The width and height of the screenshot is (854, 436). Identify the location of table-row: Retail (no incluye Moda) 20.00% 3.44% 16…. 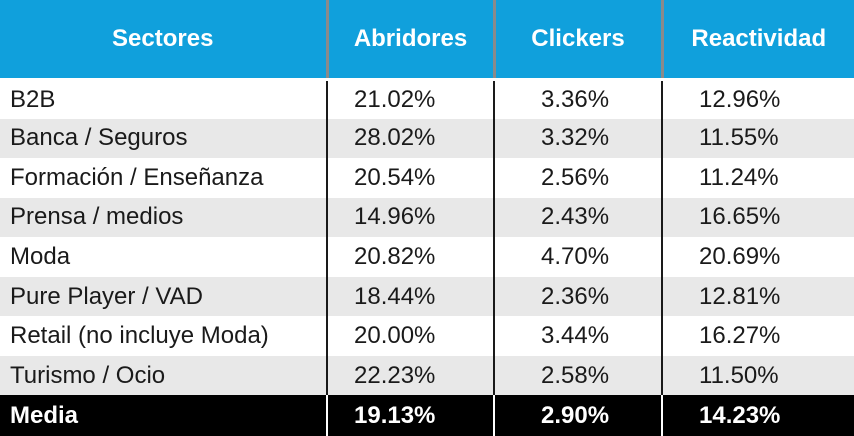
(427, 336).